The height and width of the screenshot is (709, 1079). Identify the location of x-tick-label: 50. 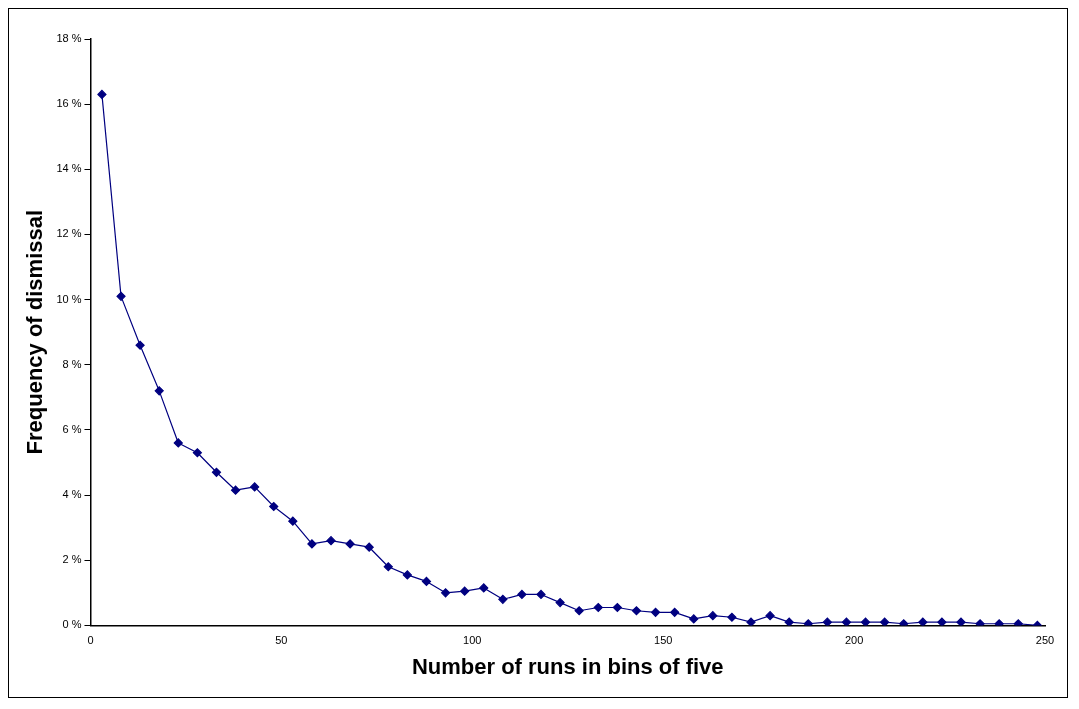
(281, 640).